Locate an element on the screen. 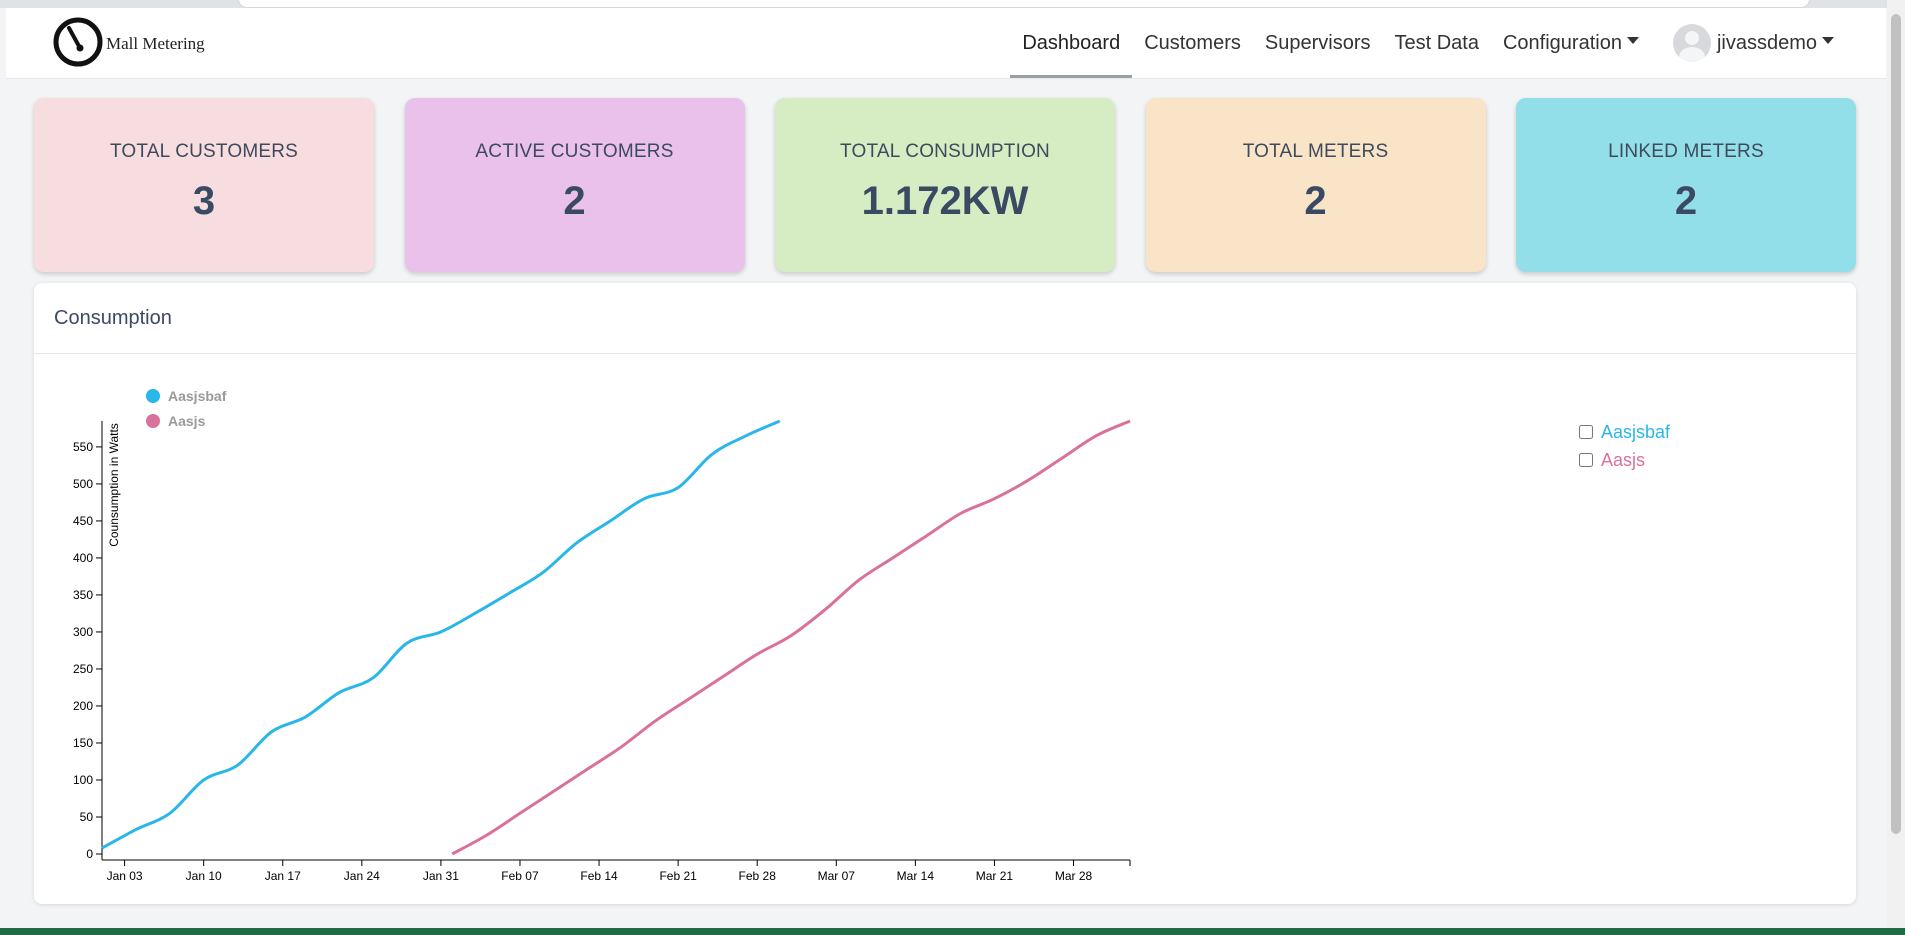 This screenshot has height=935, width=1905. stat-label: ACTIVE CUSTOMERS is located at coordinates (574, 151).